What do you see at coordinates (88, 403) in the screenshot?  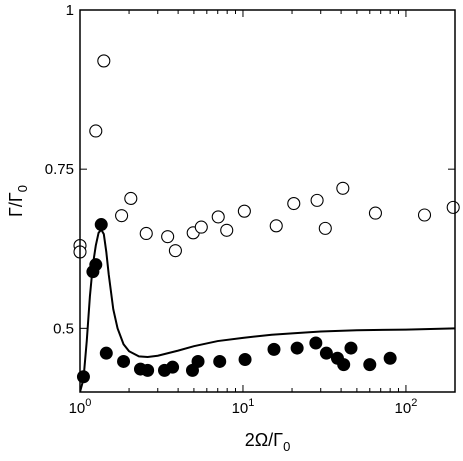 I see `x-tick-label-exponent: 0` at bounding box center [88, 403].